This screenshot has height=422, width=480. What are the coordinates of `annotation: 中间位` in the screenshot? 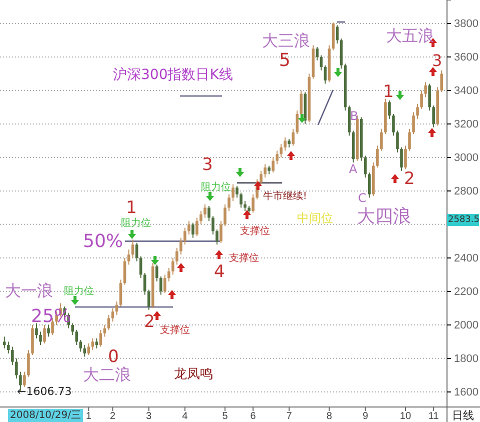 It's located at (315, 218).